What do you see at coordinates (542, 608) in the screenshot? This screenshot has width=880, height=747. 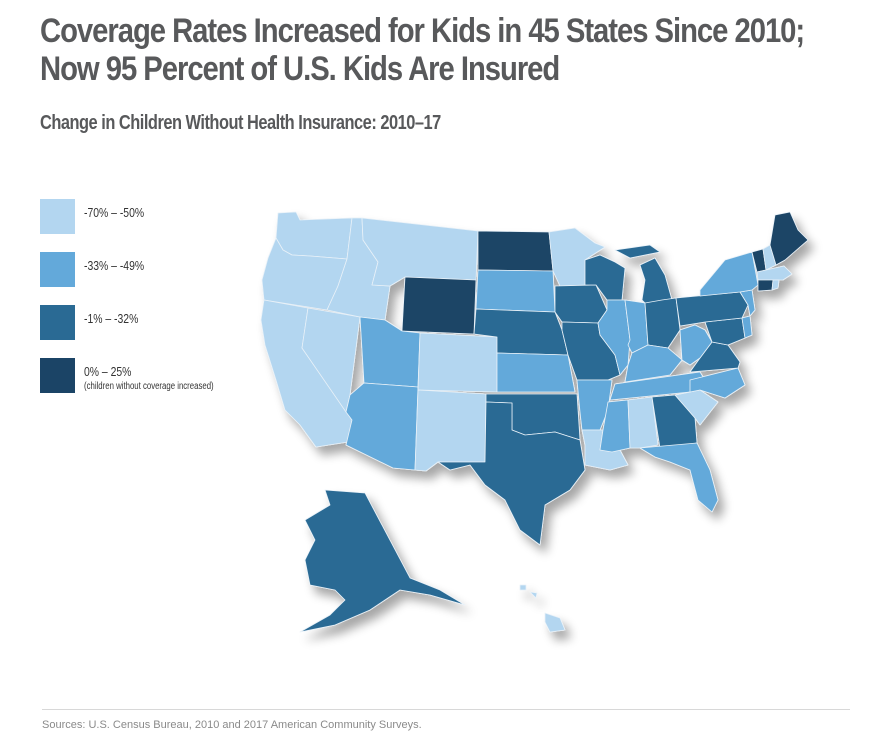 I see `state-hi` at bounding box center [542, 608].